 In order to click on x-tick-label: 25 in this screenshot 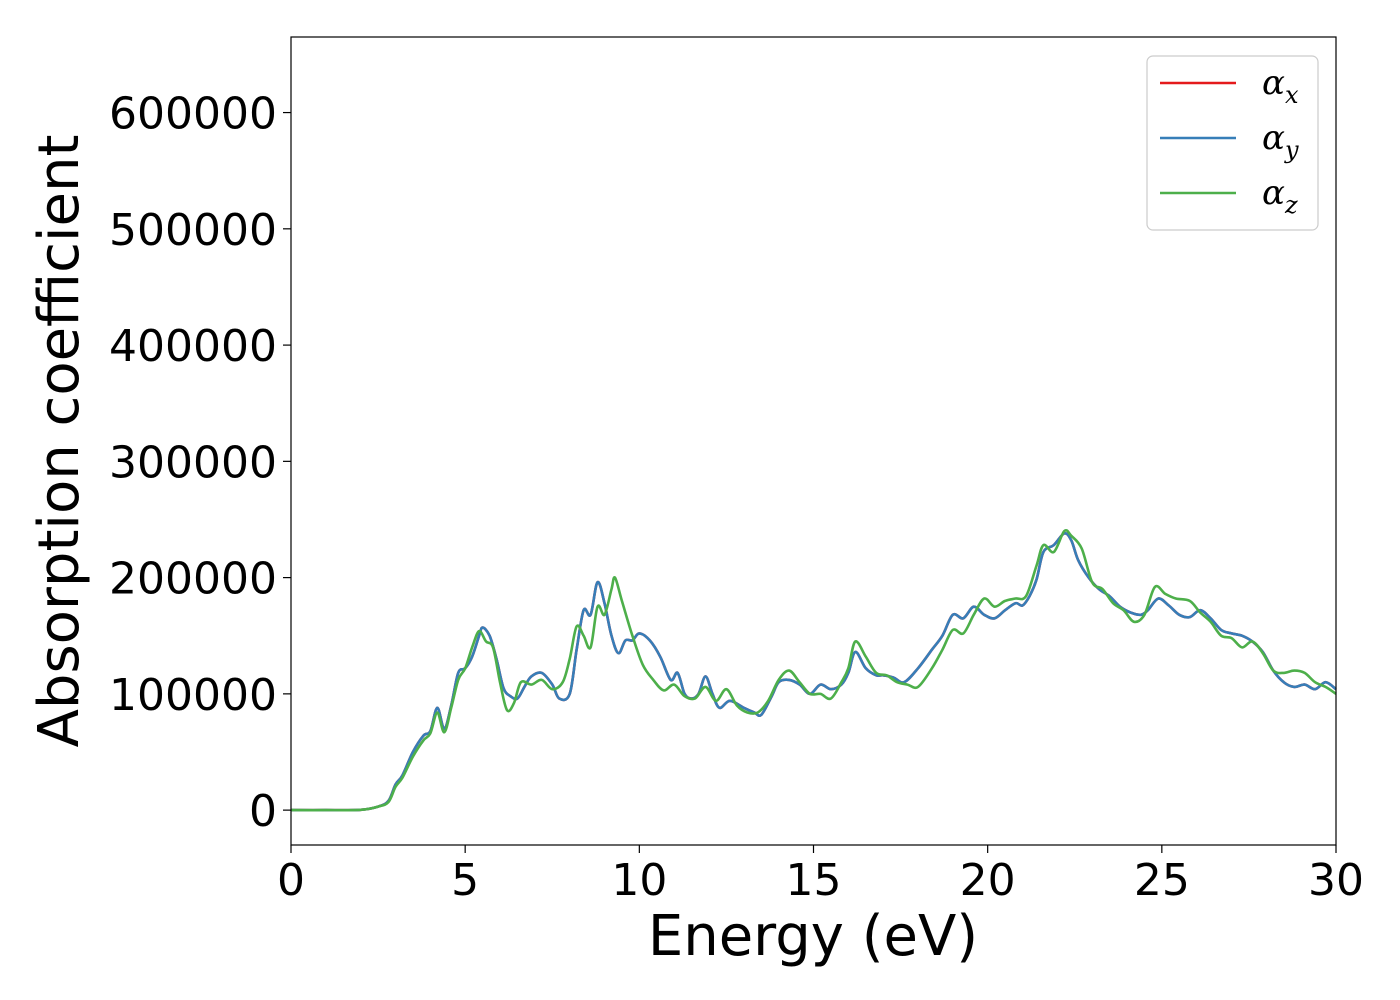, I will do `click(1162, 880)`.